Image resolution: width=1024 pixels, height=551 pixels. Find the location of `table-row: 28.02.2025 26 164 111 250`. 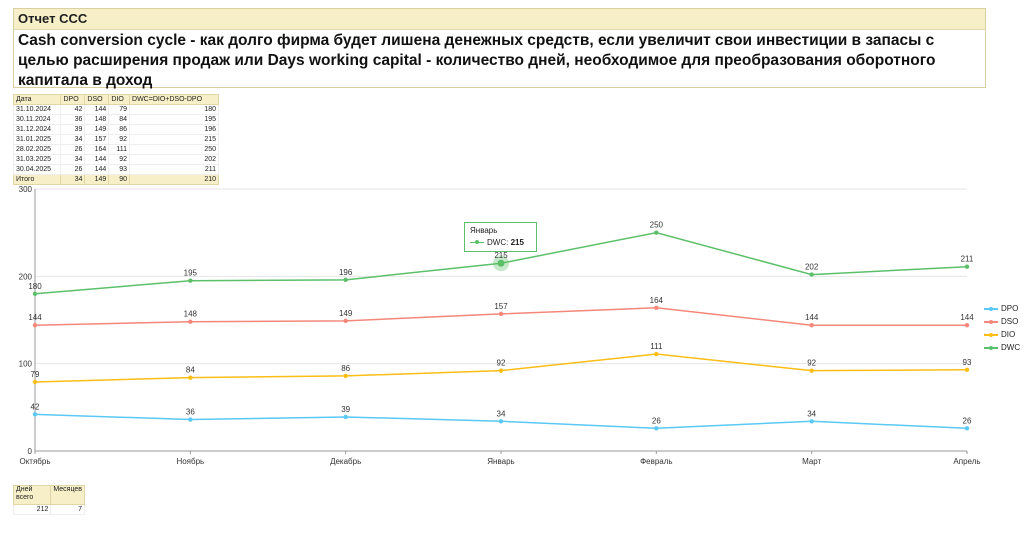

table-row: 28.02.2025 26 164 111 250 is located at coordinates (115, 149).